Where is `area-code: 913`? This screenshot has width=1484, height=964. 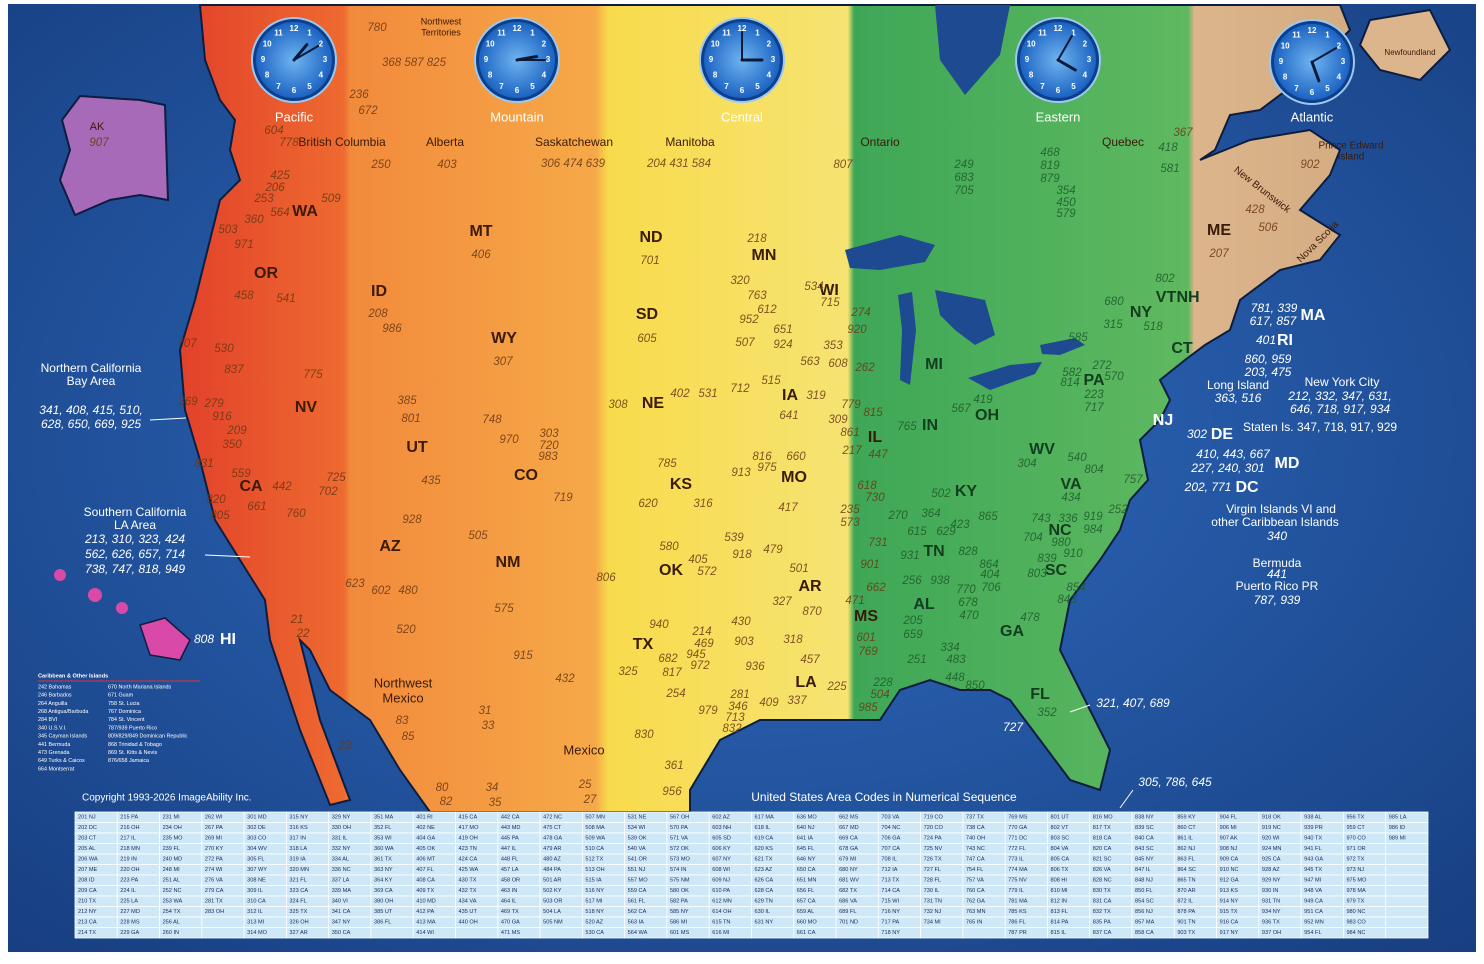 area-code: 913 is located at coordinates (741, 473).